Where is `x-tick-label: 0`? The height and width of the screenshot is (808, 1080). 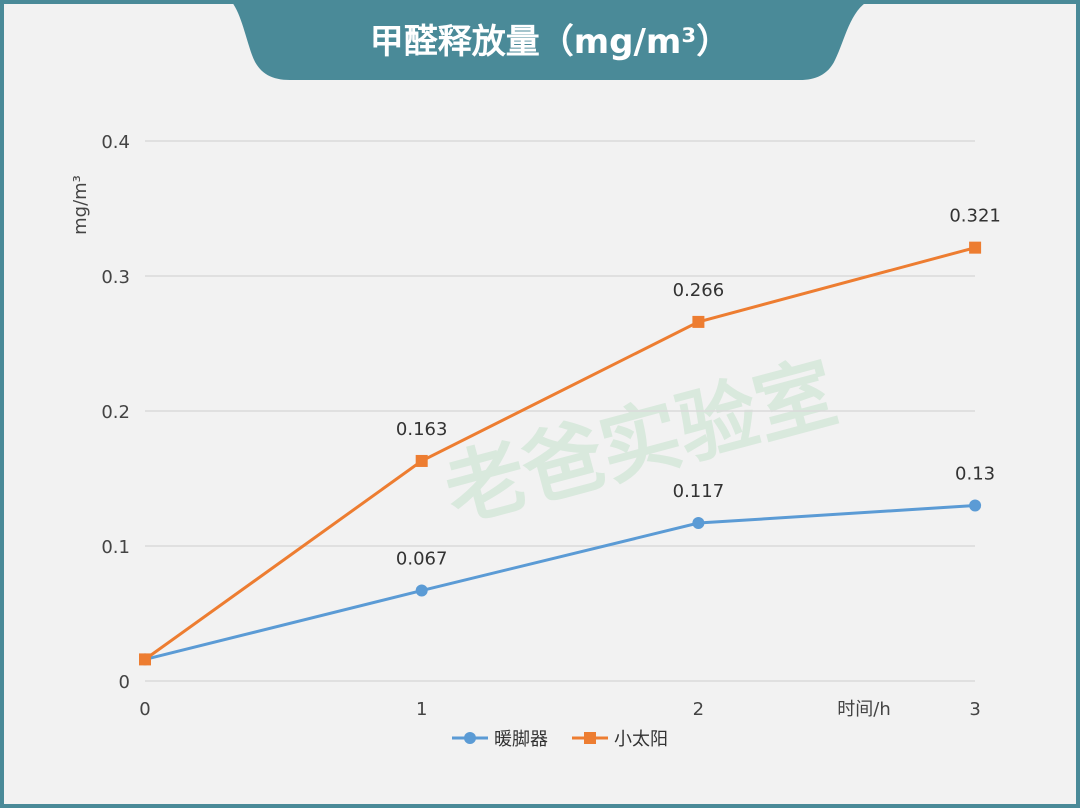
x-tick-label: 0 is located at coordinates (144, 709).